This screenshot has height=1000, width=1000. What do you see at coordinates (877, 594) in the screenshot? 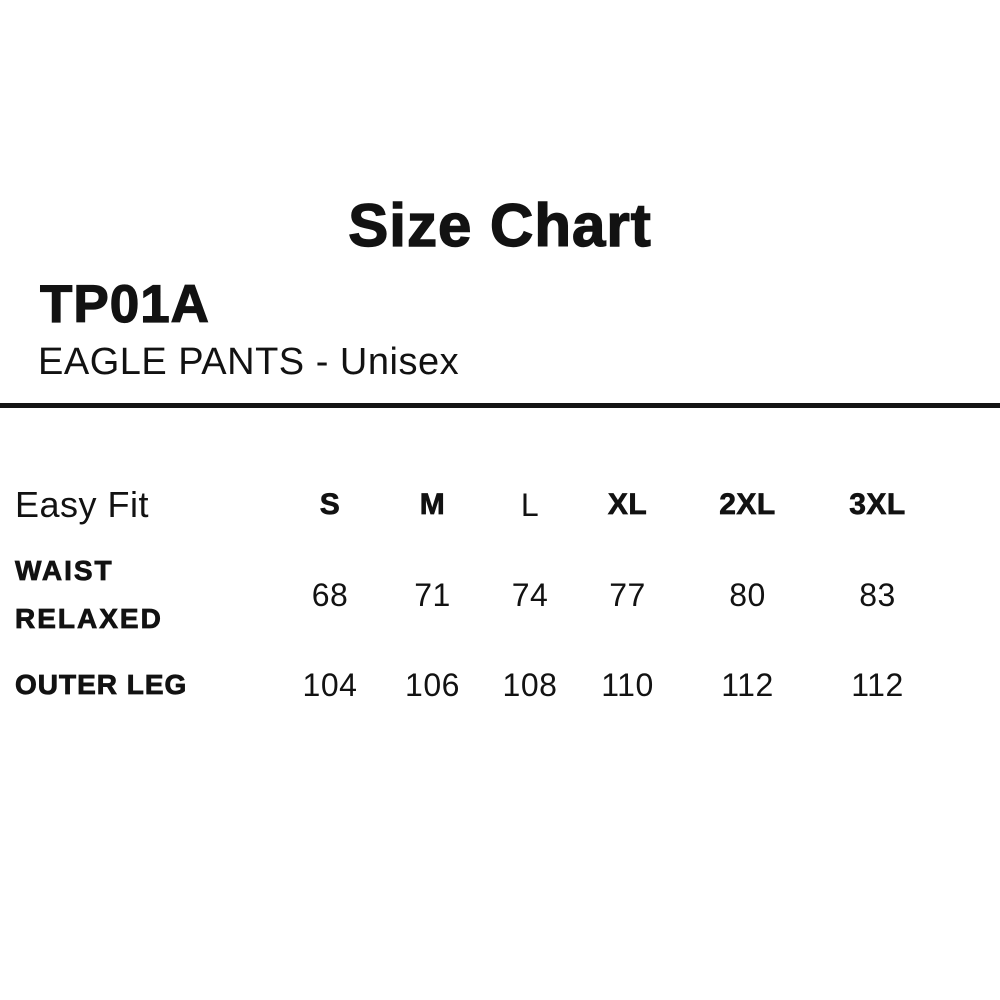
I see `waist-value-3xl: 83` at bounding box center [877, 594].